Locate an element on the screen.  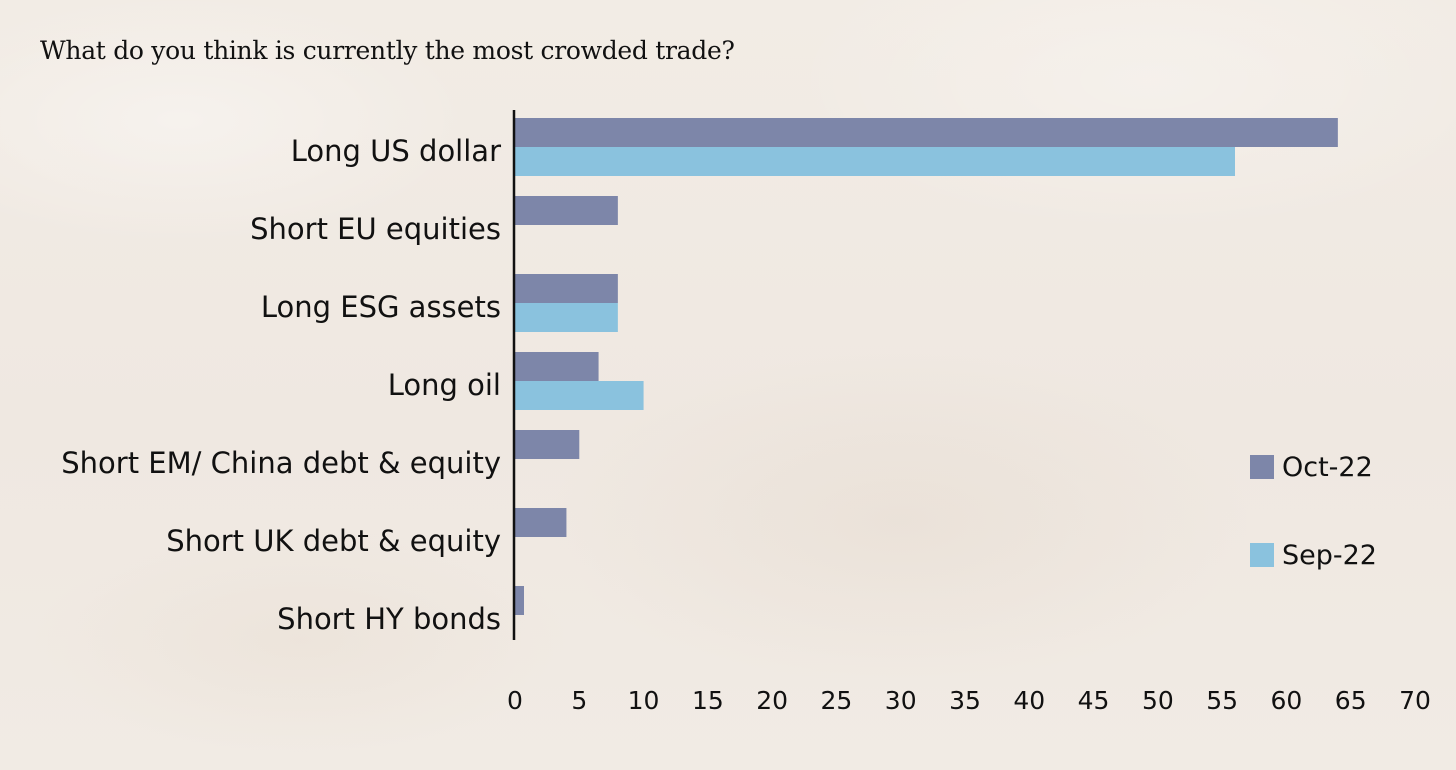
x-tick-label-10: 50 is located at coordinates (1158, 700).